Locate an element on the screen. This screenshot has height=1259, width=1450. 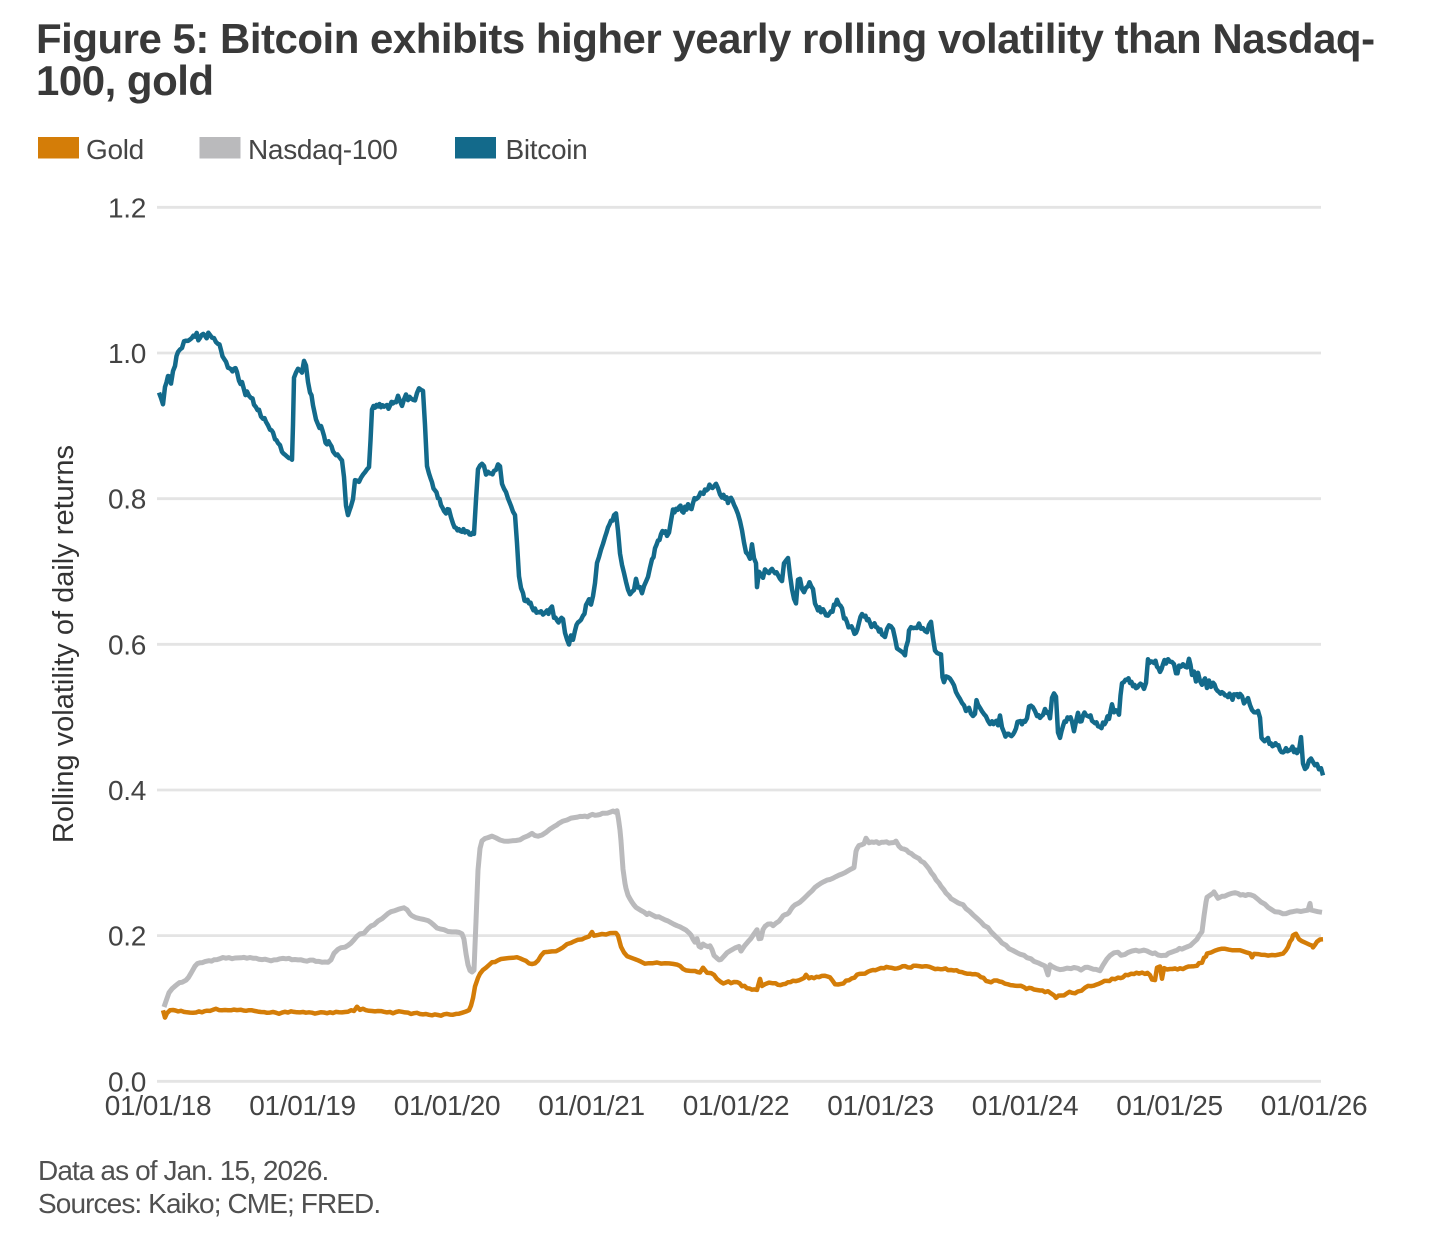
svg-text: Nasdaq-100 is located at coordinates (323, 149).